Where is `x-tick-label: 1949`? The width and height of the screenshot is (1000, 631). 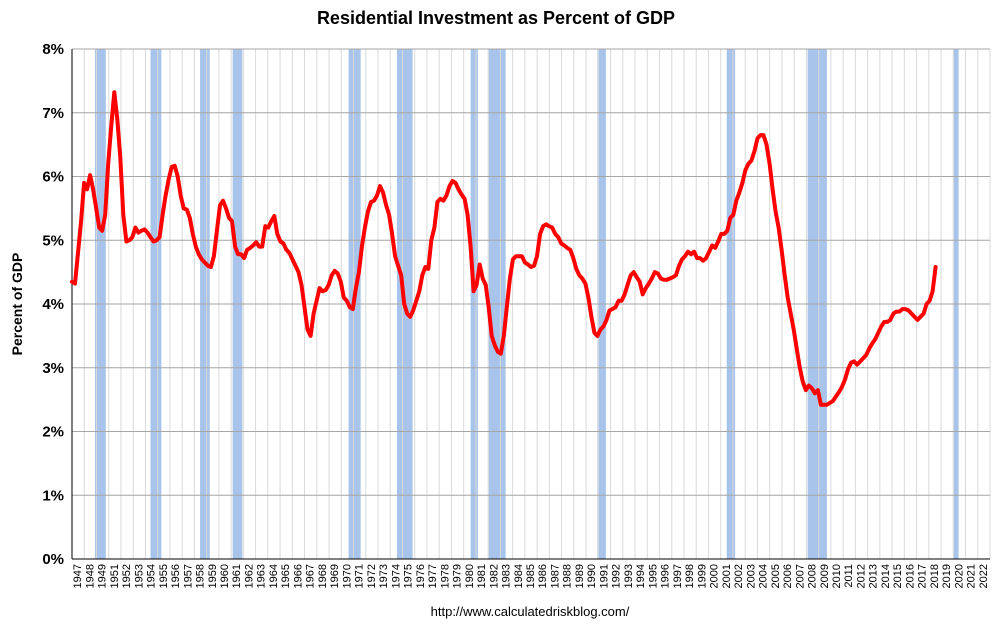
x-tick-label: 1949 is located at coordinates (103, 576).